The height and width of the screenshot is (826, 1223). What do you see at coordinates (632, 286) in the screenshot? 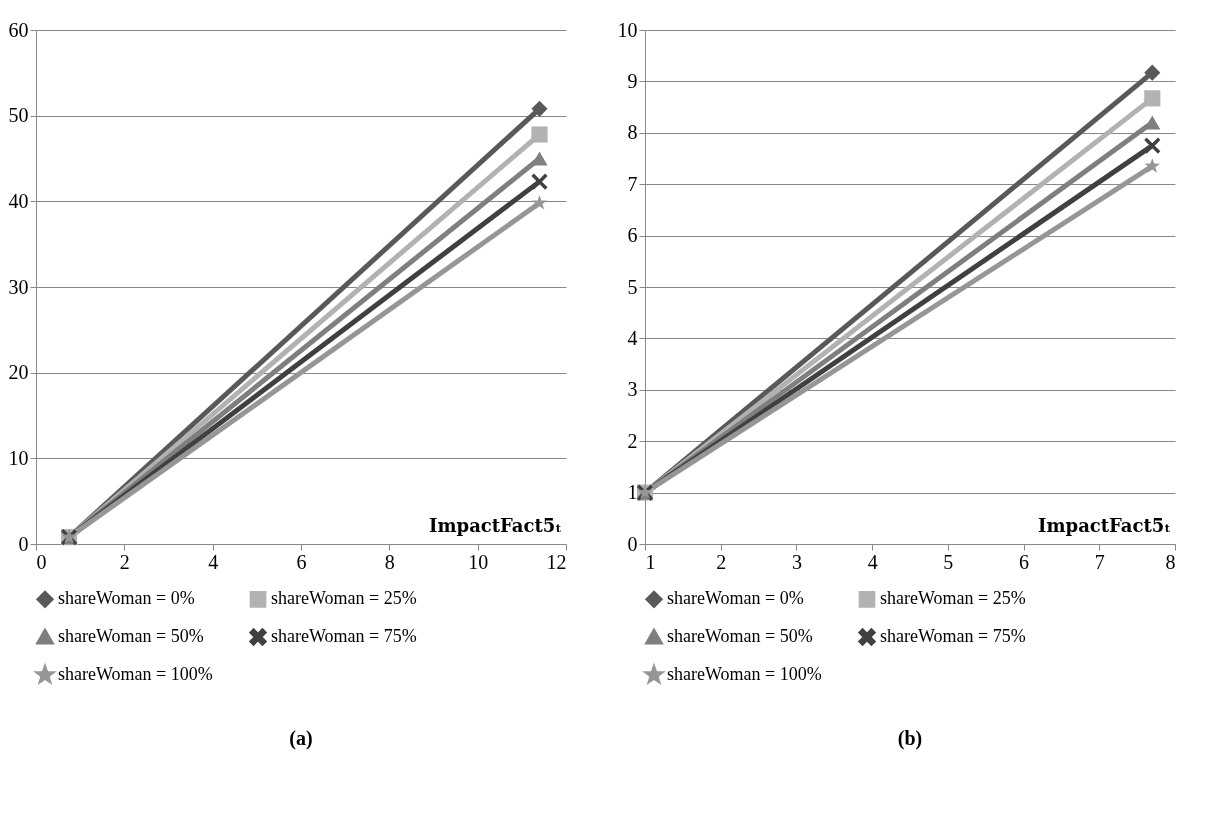
I see `y-tick-label: 5` at bounding box center [632, 286].